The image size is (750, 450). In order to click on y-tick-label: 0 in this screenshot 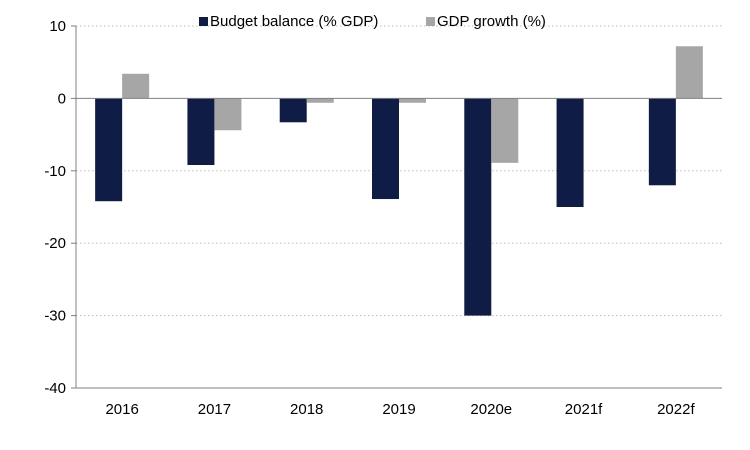, I will do `click(62, 98)`.